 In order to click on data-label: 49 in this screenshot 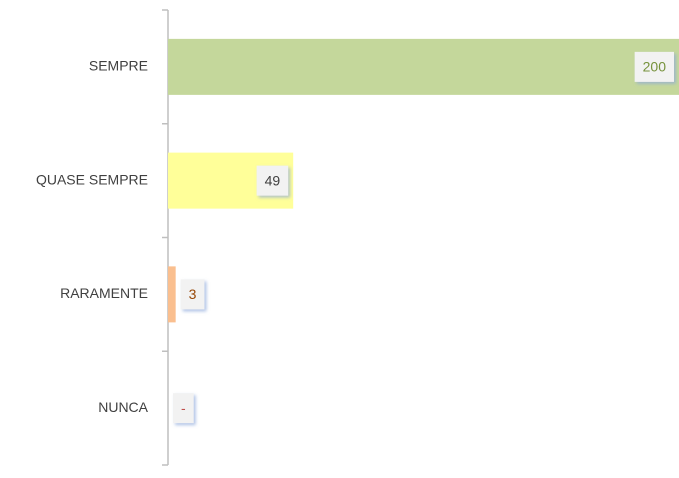, I will do `click(272, 180)`.